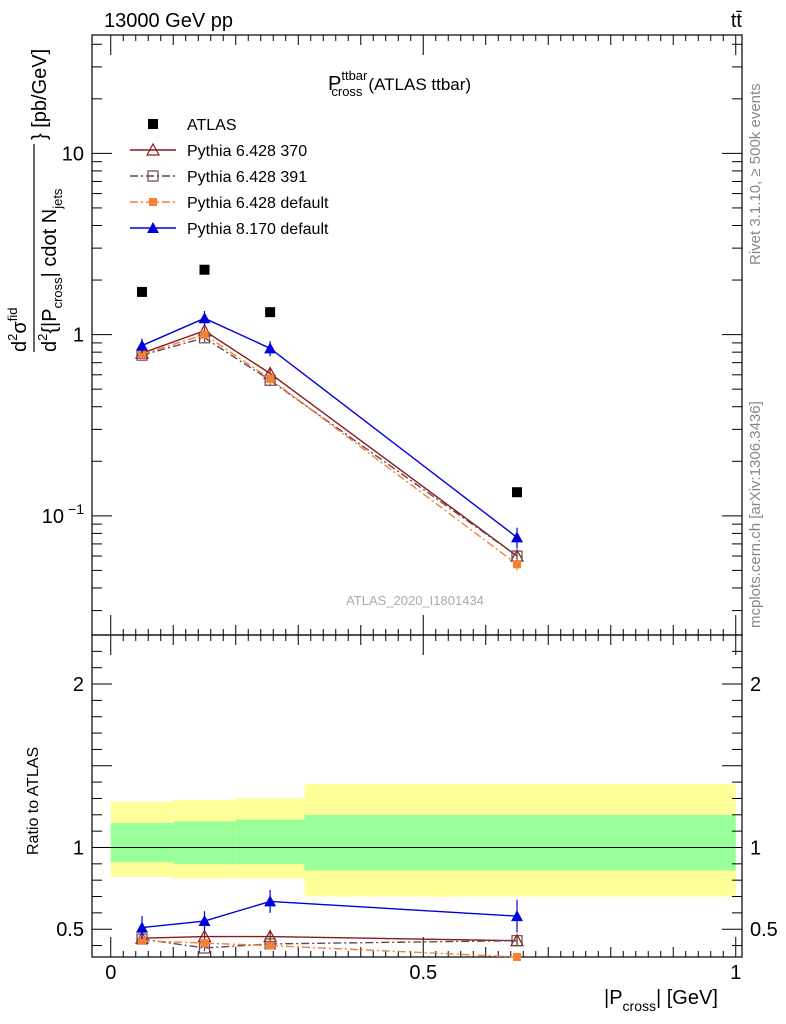 Image resolution: width=786 pixels, height=1024 pixels. I want to click on main-series, so click(329, 417).